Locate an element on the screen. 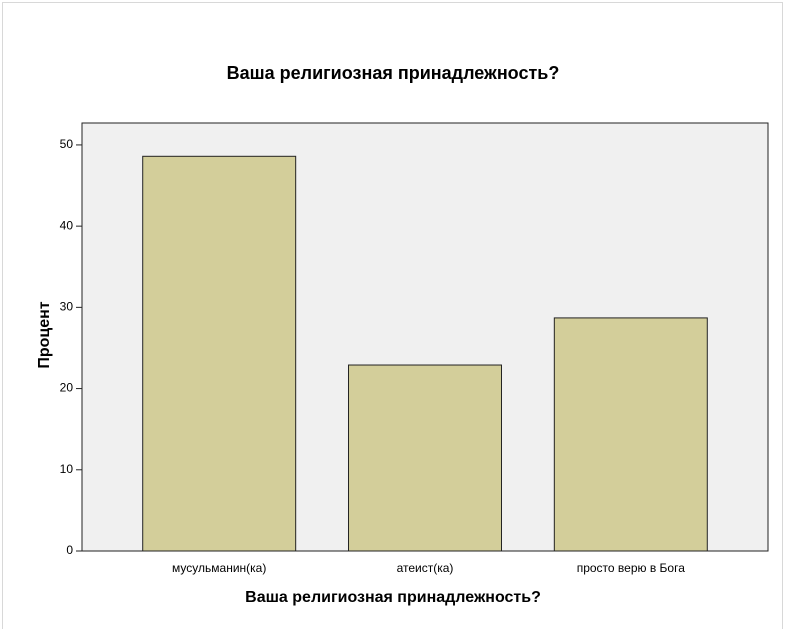 This screenshot has height=629, width=785. y-tick-label: 50 is located at coordinates (67, 144).